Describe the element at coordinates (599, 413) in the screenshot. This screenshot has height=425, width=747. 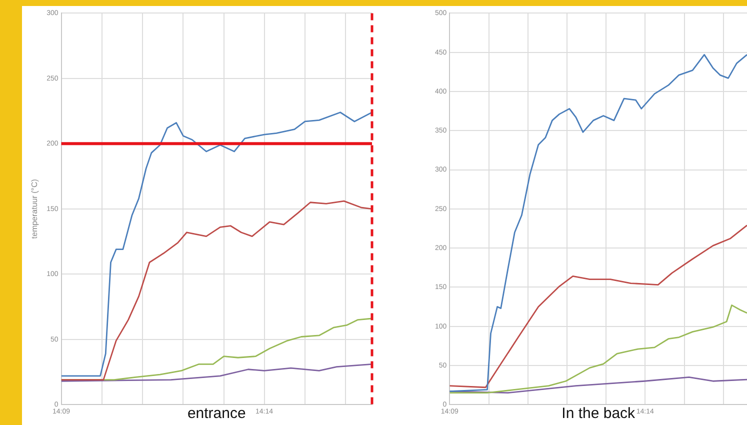
I see `x-axis-title: In the back` at that location.